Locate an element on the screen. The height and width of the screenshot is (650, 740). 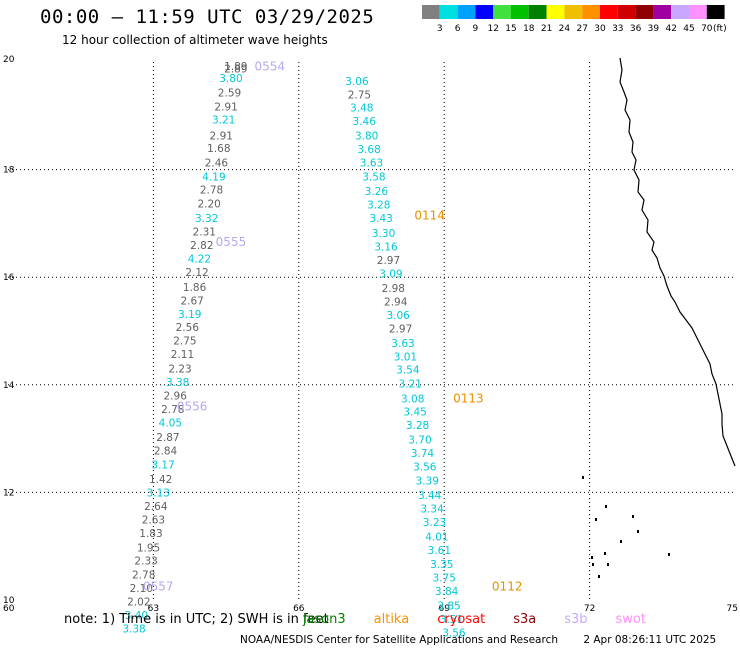
wave-height-value: 3.46 is located at coordinates (365, 122).